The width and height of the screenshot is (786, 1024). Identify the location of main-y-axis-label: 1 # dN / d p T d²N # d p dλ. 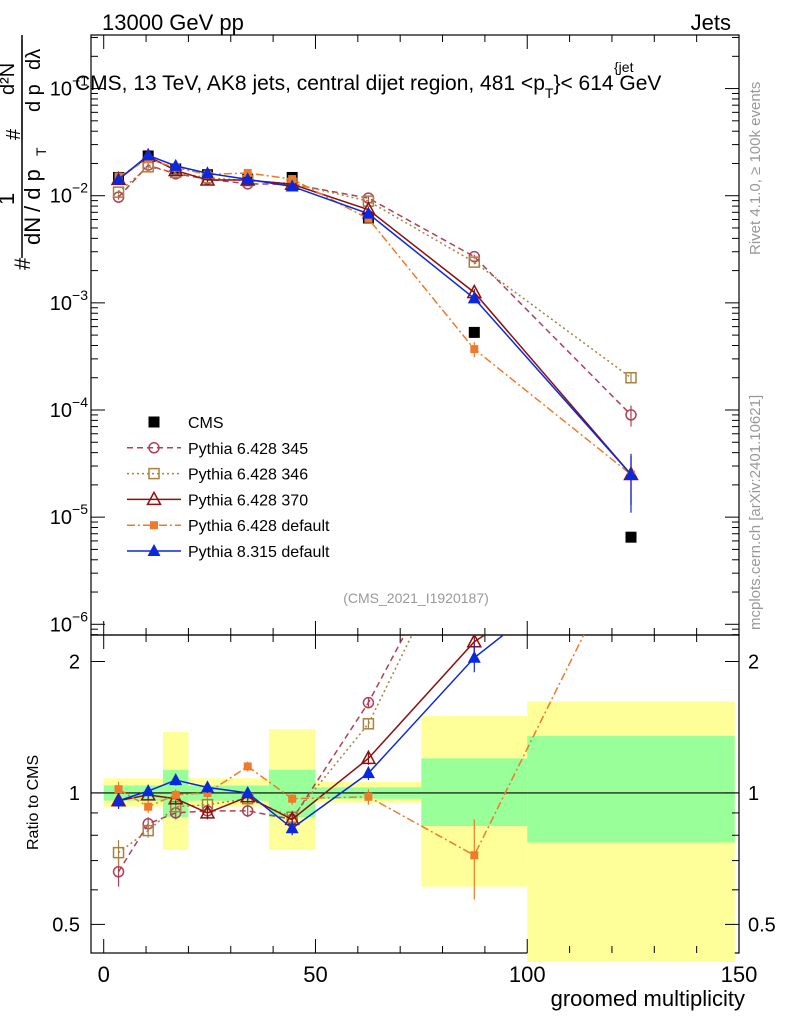
(24, 152).